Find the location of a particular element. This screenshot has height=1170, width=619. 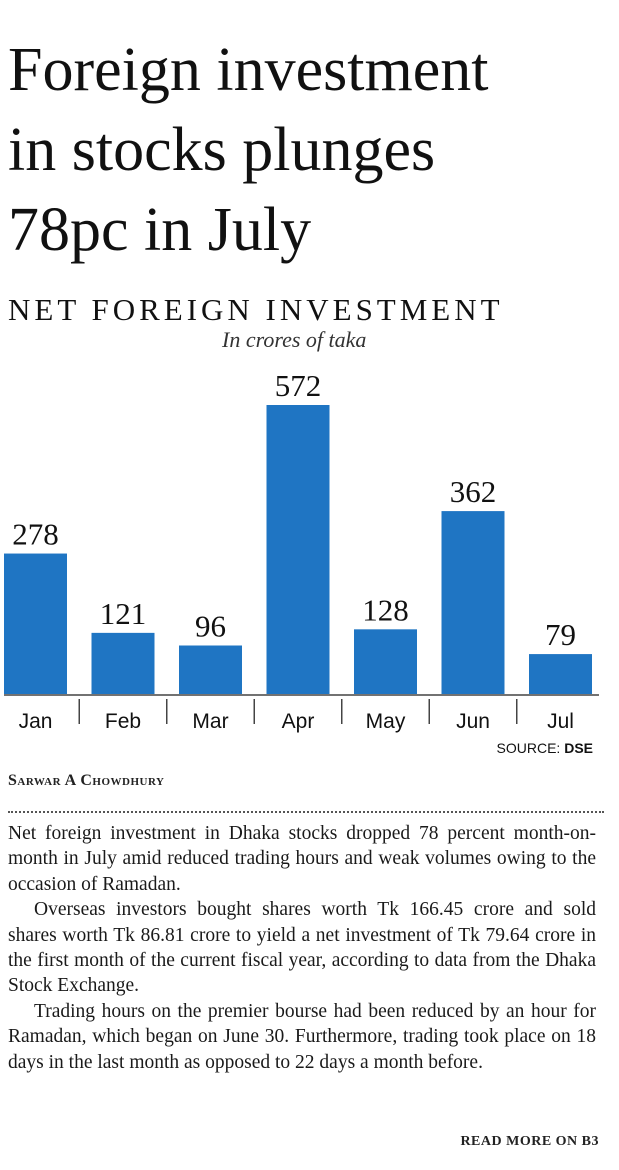

headline-line-3: 78pc in July is located at coordinates (160, 230).